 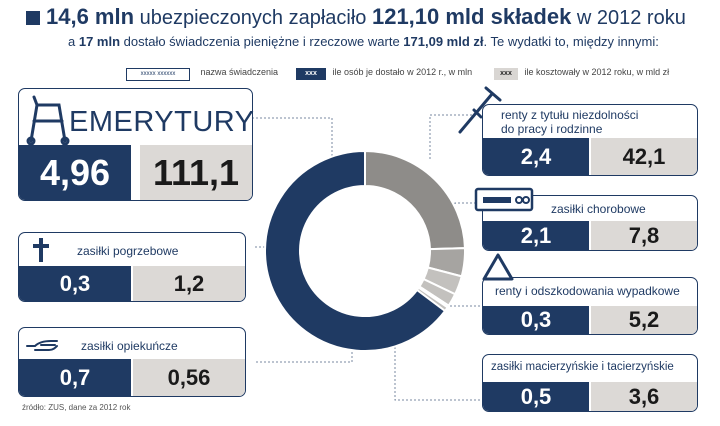 I want to click on emerytury-title: EMERYTURY, so click(x=162, y=122).